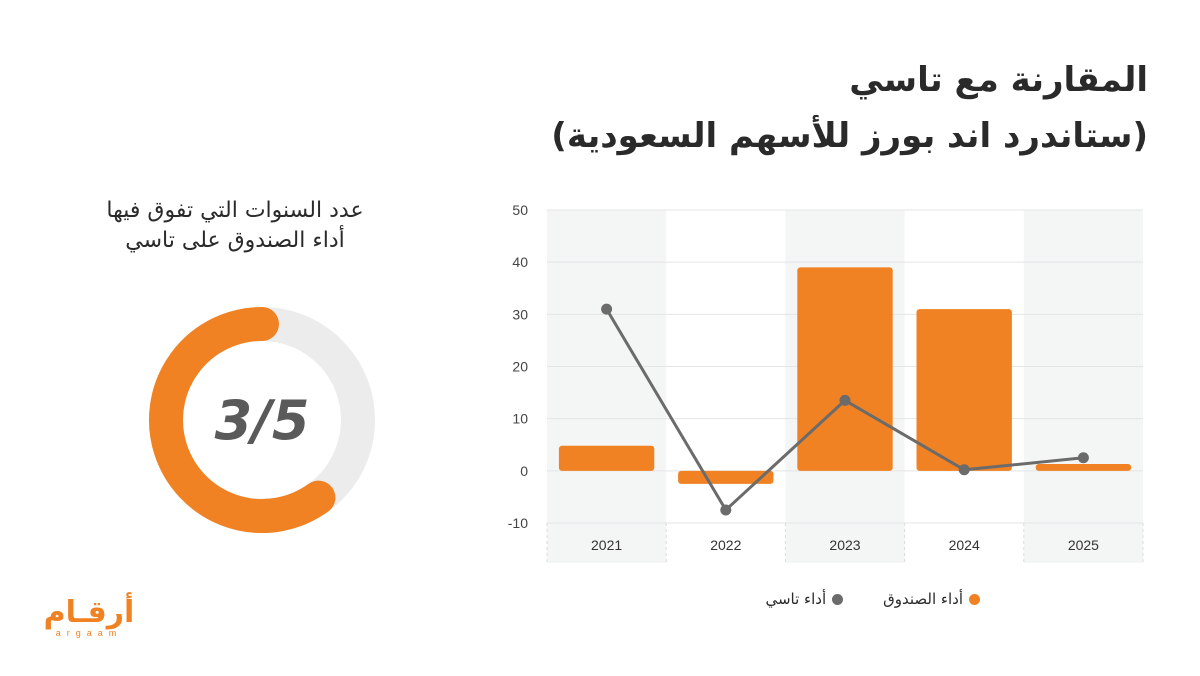 The image size is (1200, 676). What do you see at coordinates (998, 80) in the screenshot?
I see `title-line-1: المقارنة مع تاسي` at bounding box center [998, 80].